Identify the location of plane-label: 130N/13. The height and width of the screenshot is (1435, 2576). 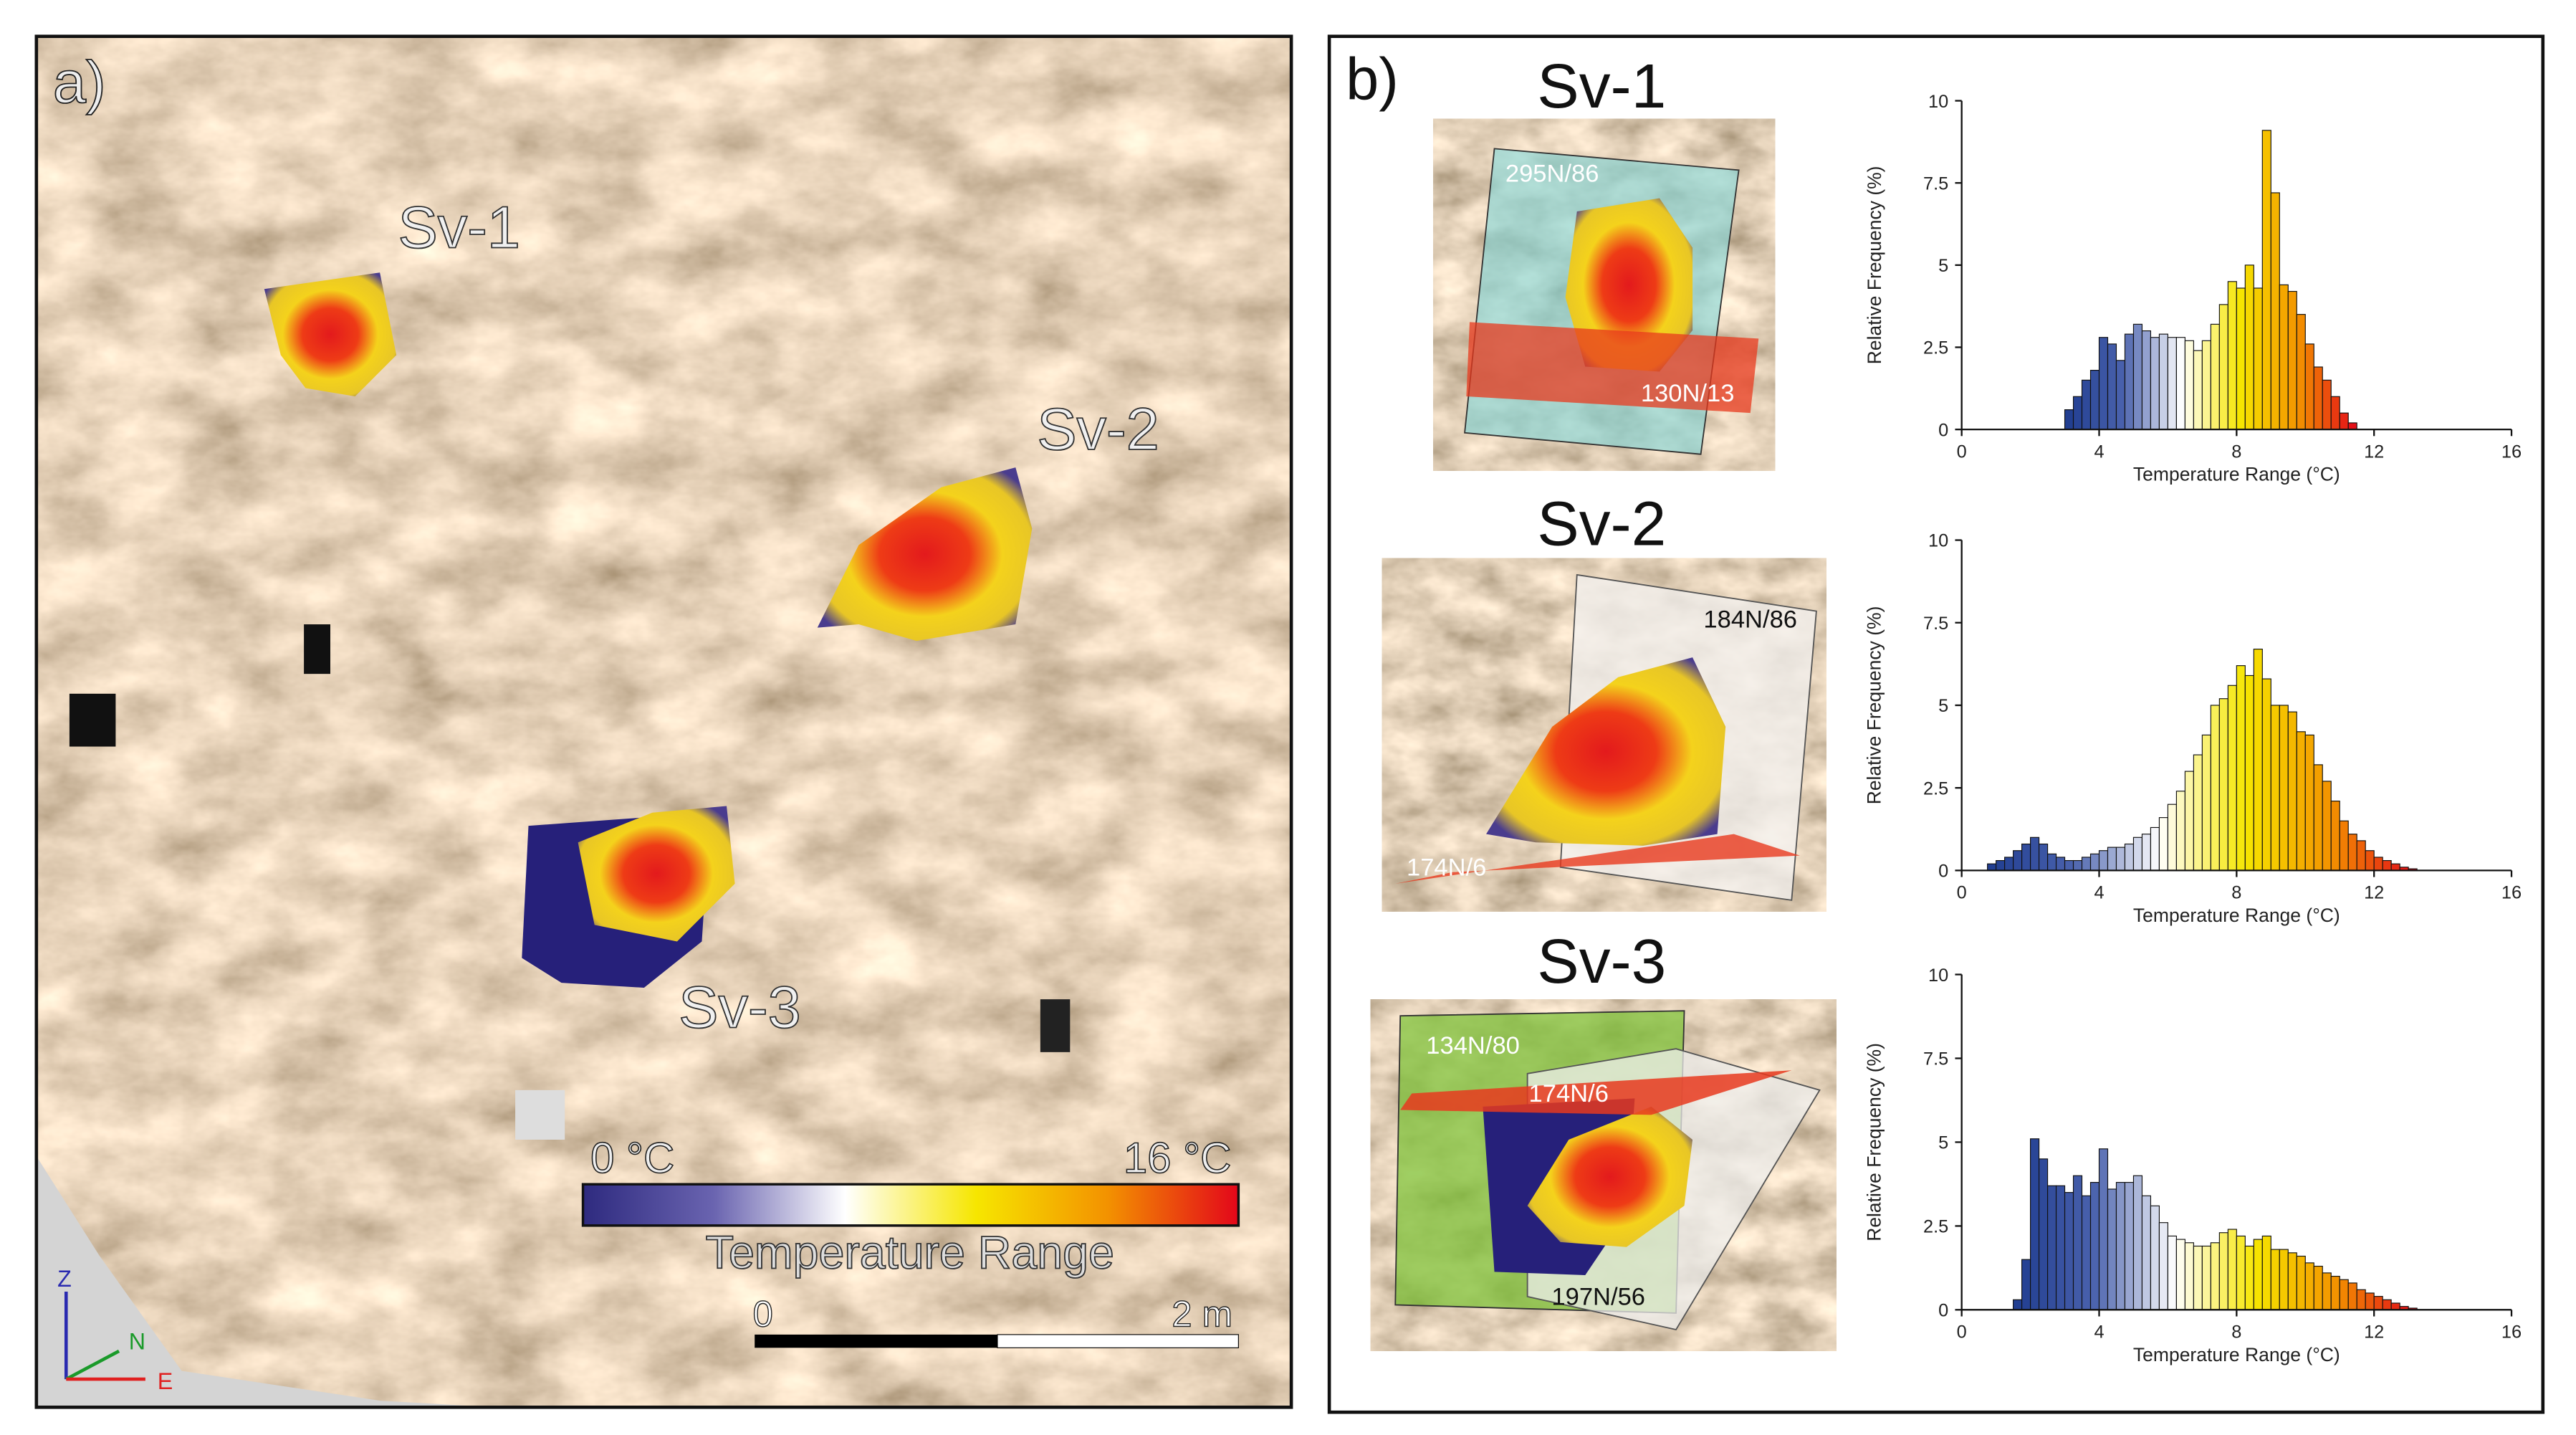
(1688, 393).